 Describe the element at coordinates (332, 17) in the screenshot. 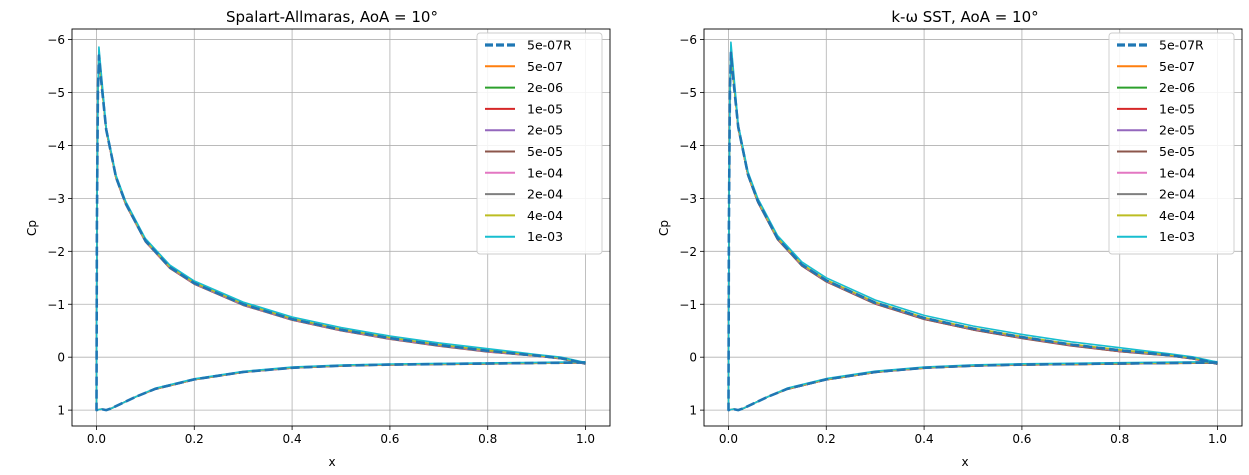

I see `chart-title: Spalart-Allmaras, AoA = 10°` at that location.